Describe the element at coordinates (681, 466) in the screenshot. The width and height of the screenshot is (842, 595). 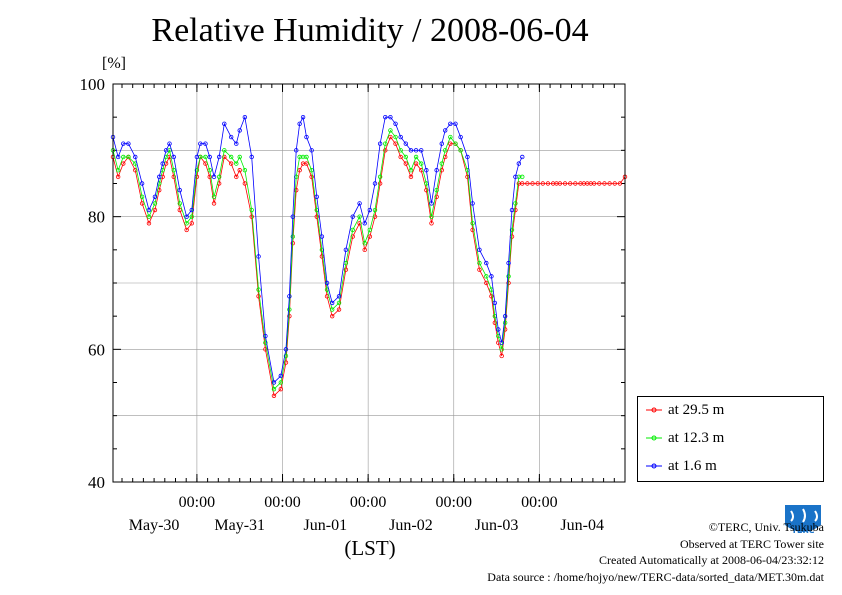
I see `legend-item-1m: at 1.6 m` at that location.